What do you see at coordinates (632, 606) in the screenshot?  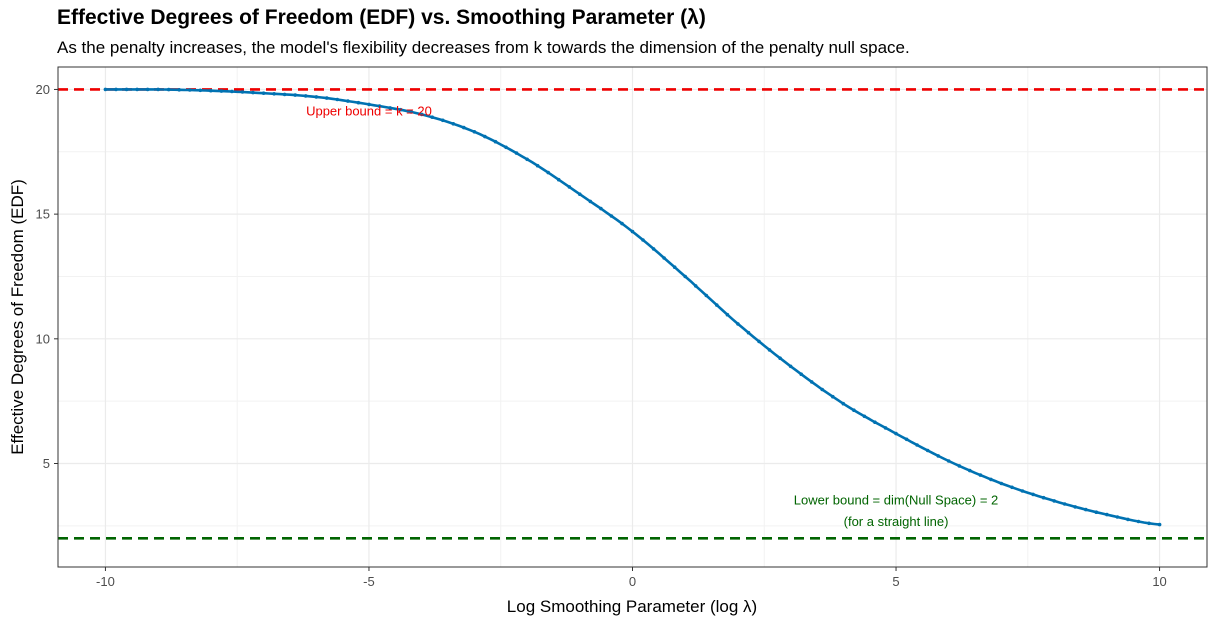 I see `x-axis-title: Log Smoothing Parameter (log λ)` at bounding box center [632, 606].